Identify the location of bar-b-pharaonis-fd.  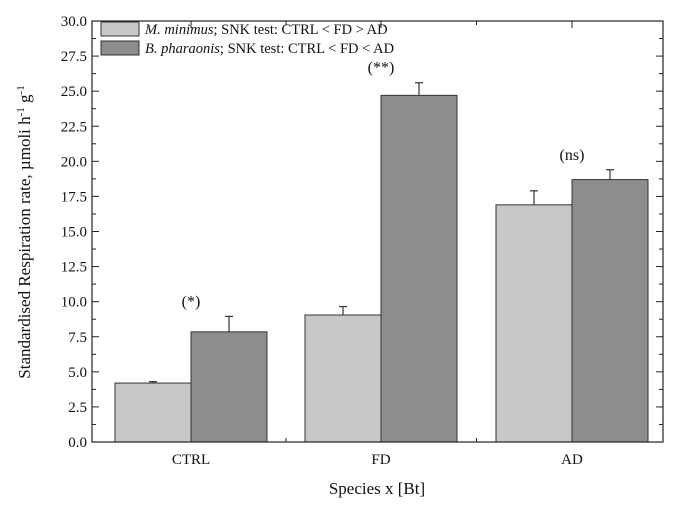
(419, 268).